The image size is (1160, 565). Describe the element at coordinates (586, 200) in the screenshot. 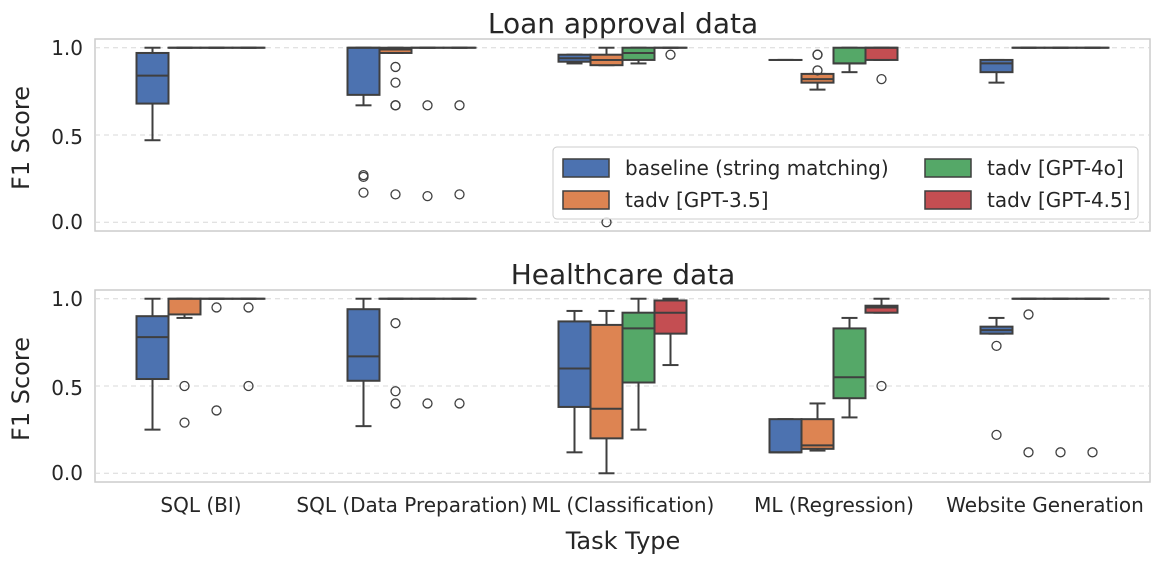

I see `legend-swatch-gpt35` at that location.